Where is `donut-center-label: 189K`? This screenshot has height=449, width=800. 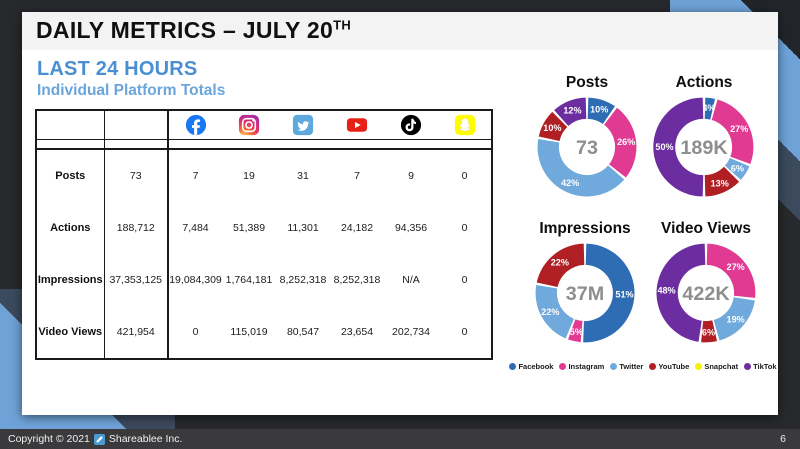 donut-center-label: 189K is located at coordinates (704, 148).